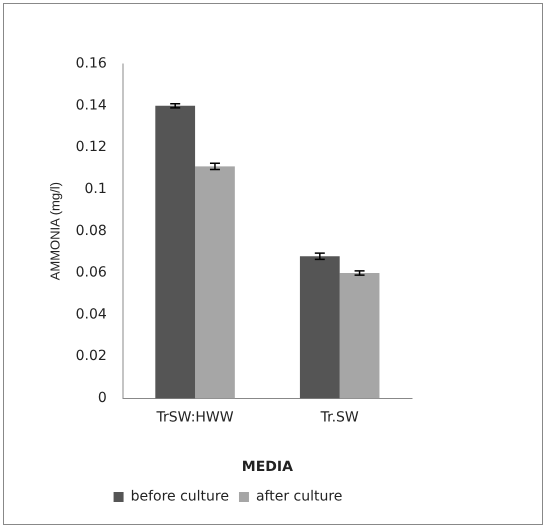 The image size is (548, 530). I want to click on y-tick-label: 0.12, so click(91, 147).